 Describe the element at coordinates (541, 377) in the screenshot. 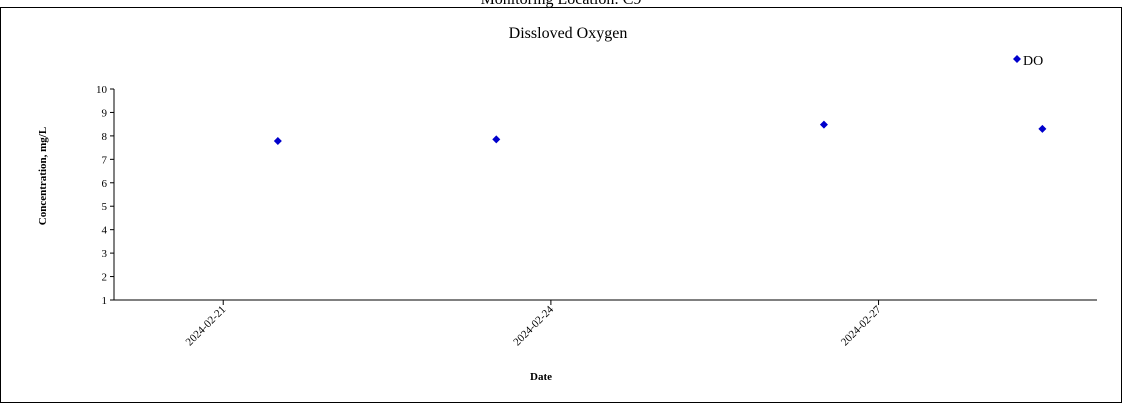

I see `x-axis-label: Date` at that location.